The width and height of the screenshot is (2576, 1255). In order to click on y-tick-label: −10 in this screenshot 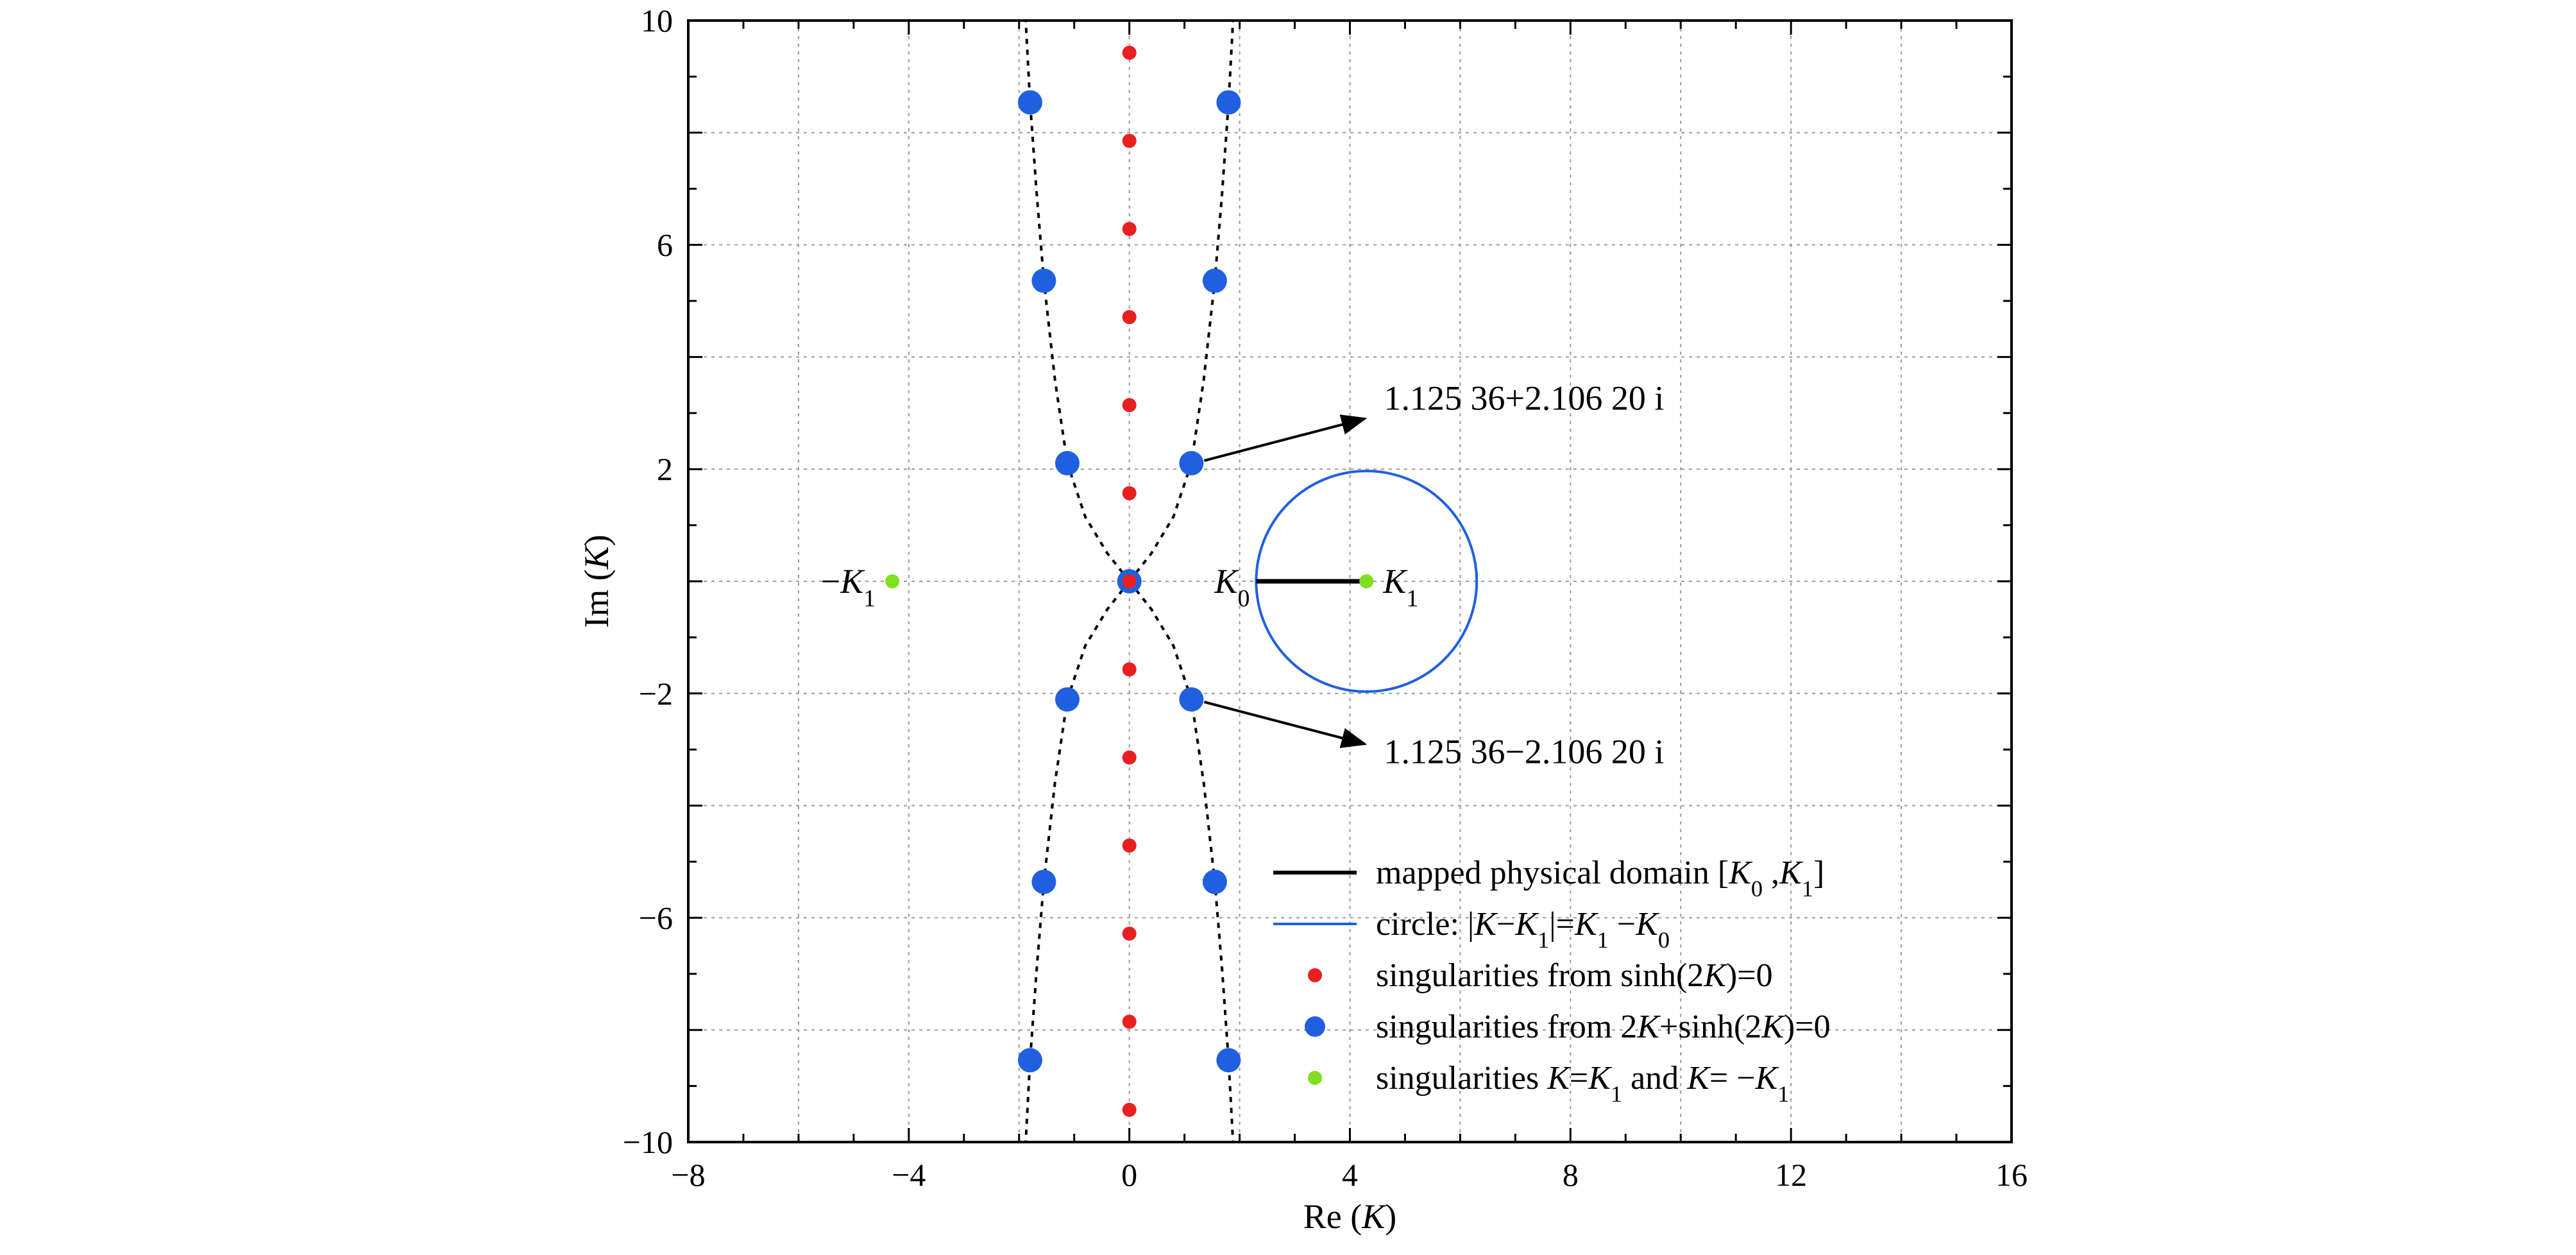, I will do `click(648, 1142)`.